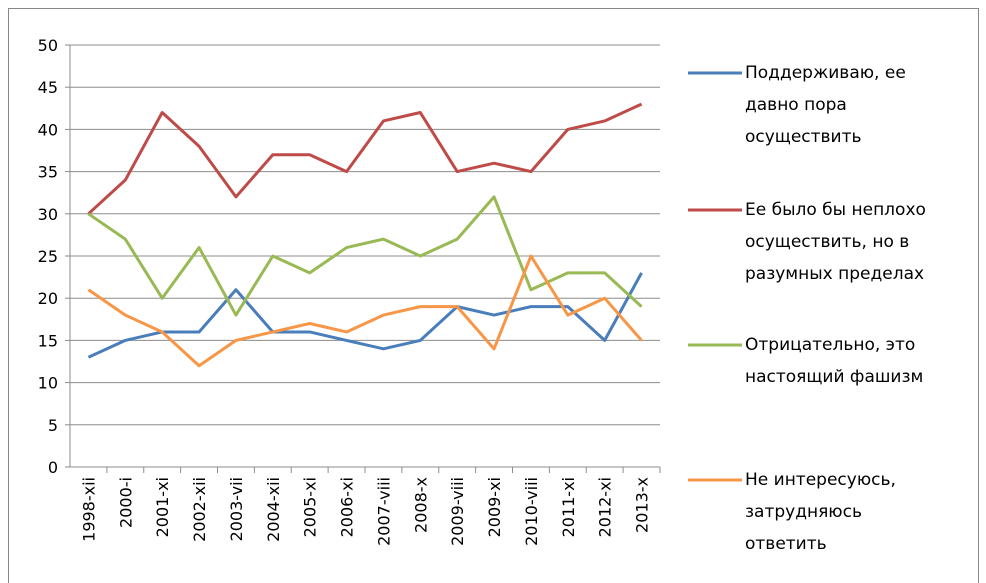 The height and width of the screenshot is (583, 986). I want to click on y-tick-label: 10, so click(48, 383).